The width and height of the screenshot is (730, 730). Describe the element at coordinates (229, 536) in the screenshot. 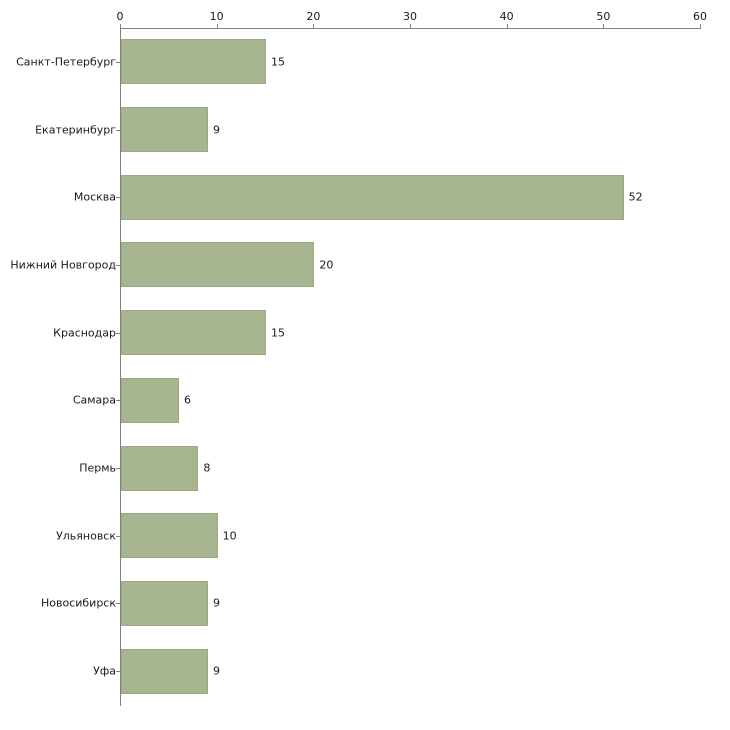

I see `bar-value-label: 10` at that location.